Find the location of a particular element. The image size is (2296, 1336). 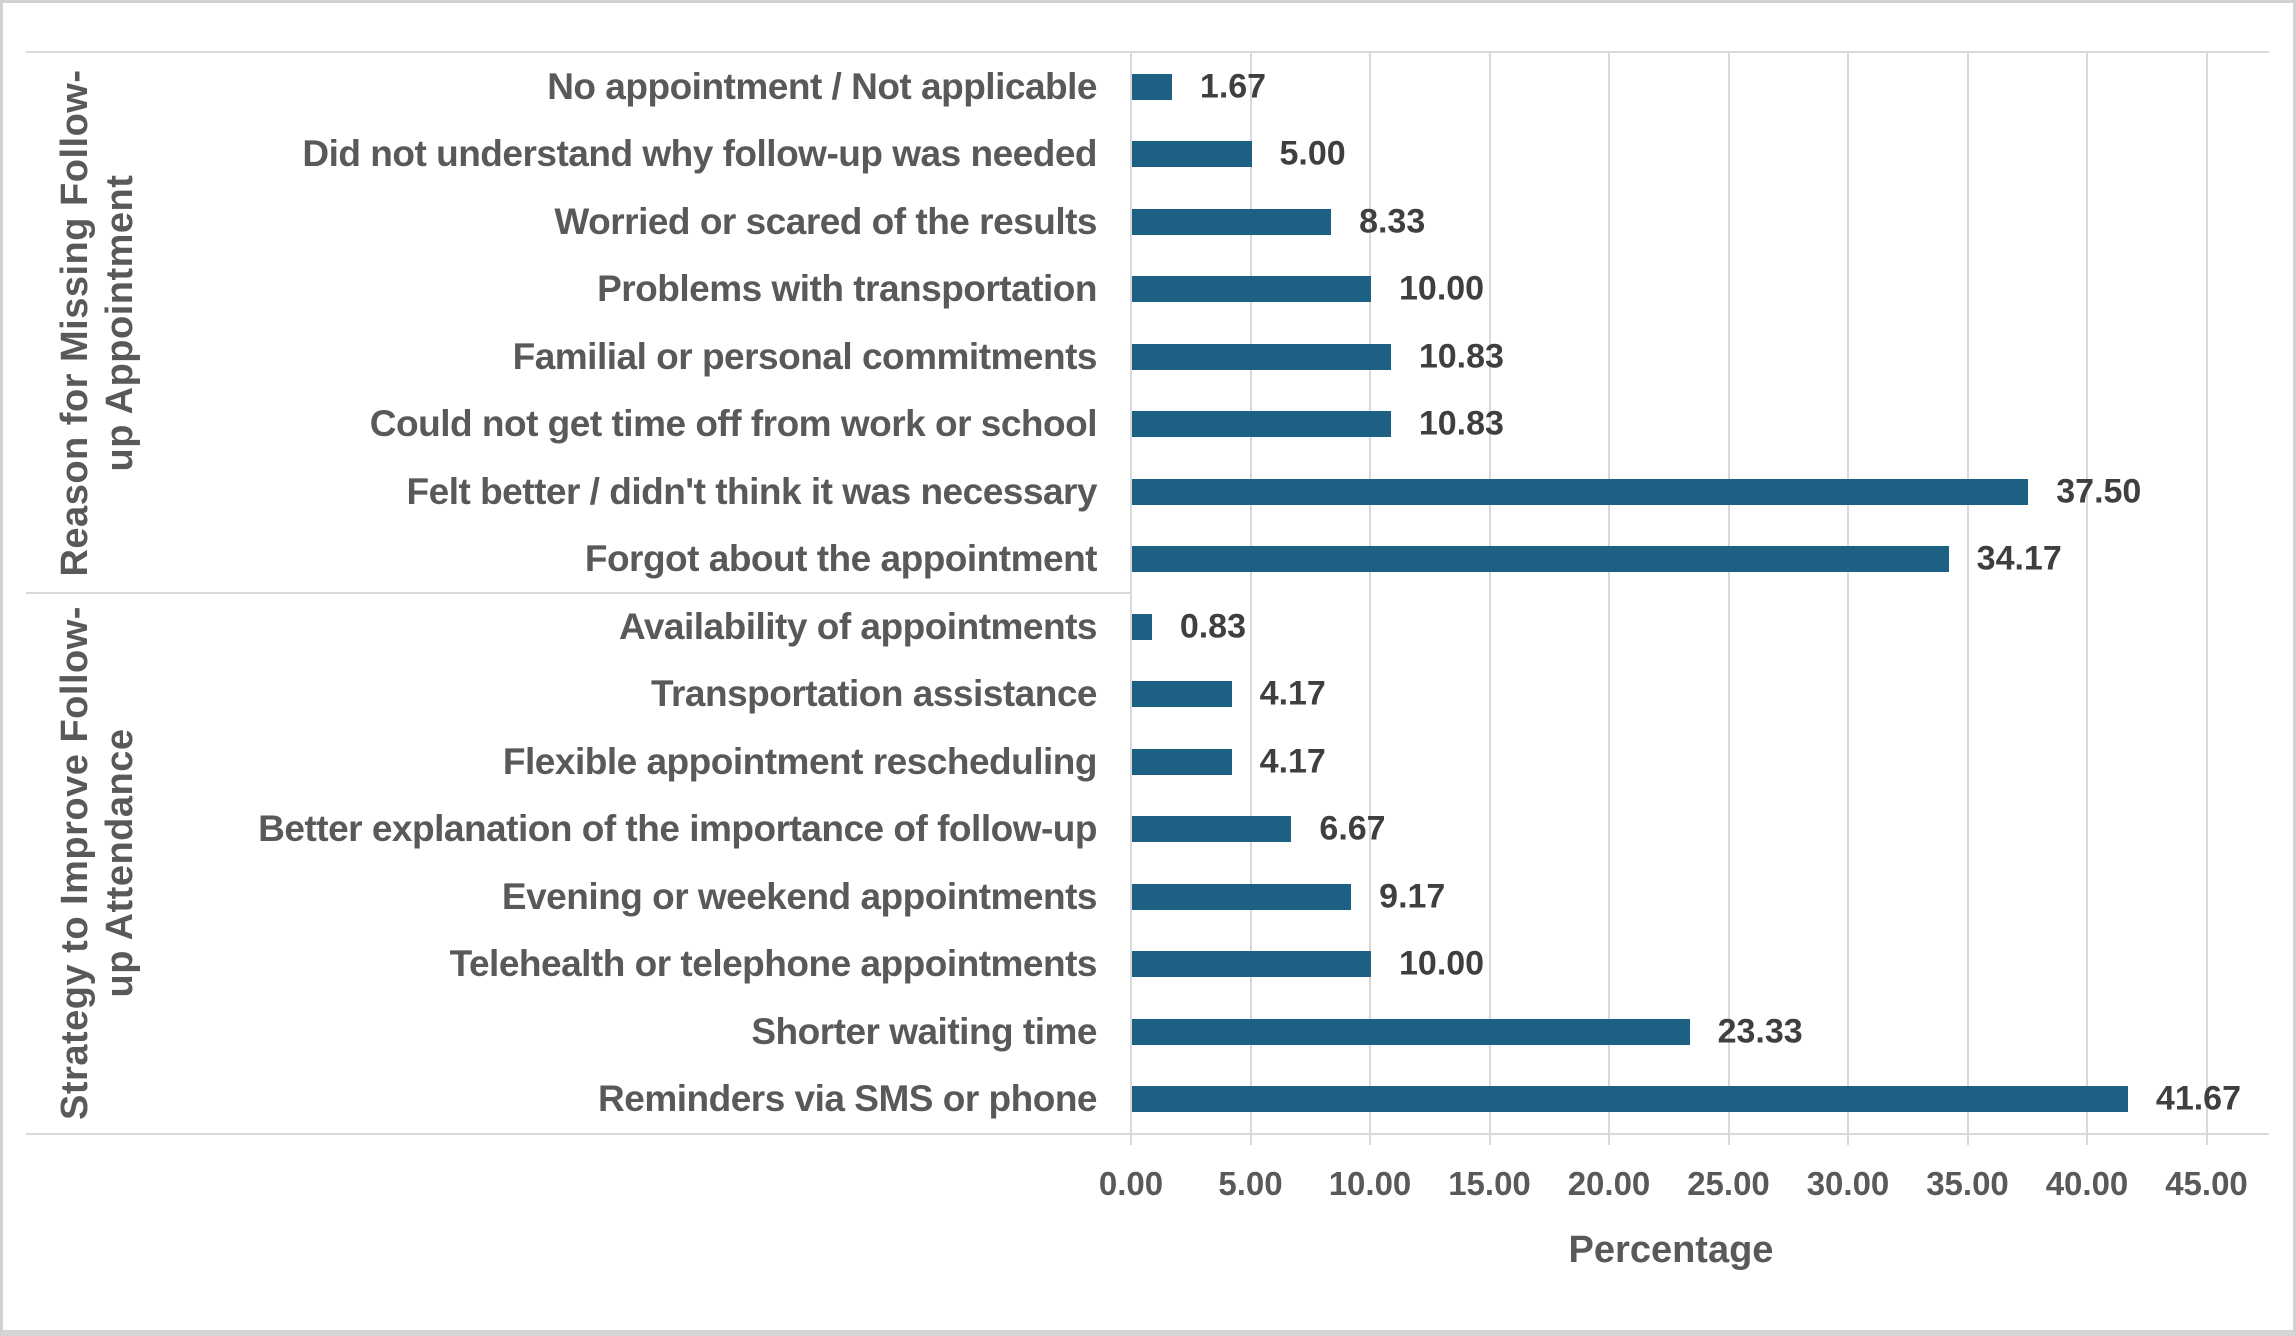

bar-value-label: 9.17 is located at coordinates (1412, 896).